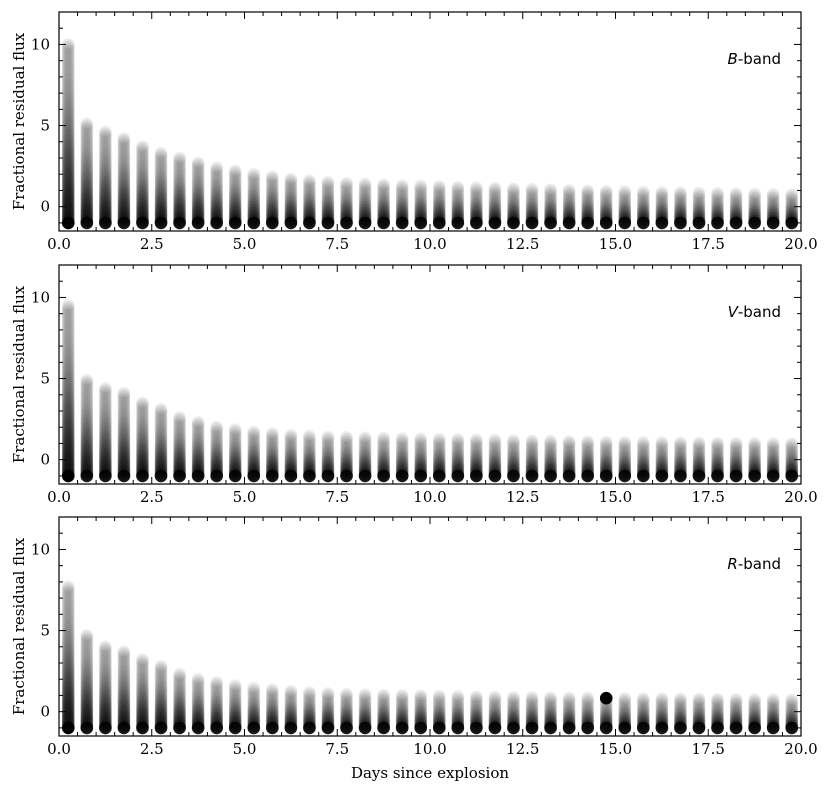 Image resolution: width=830 pixels, height=794 pixels. Describe the element at coordinates (615, 497) in the screenshot. I see `x-tick-label: 15.0` at that location.